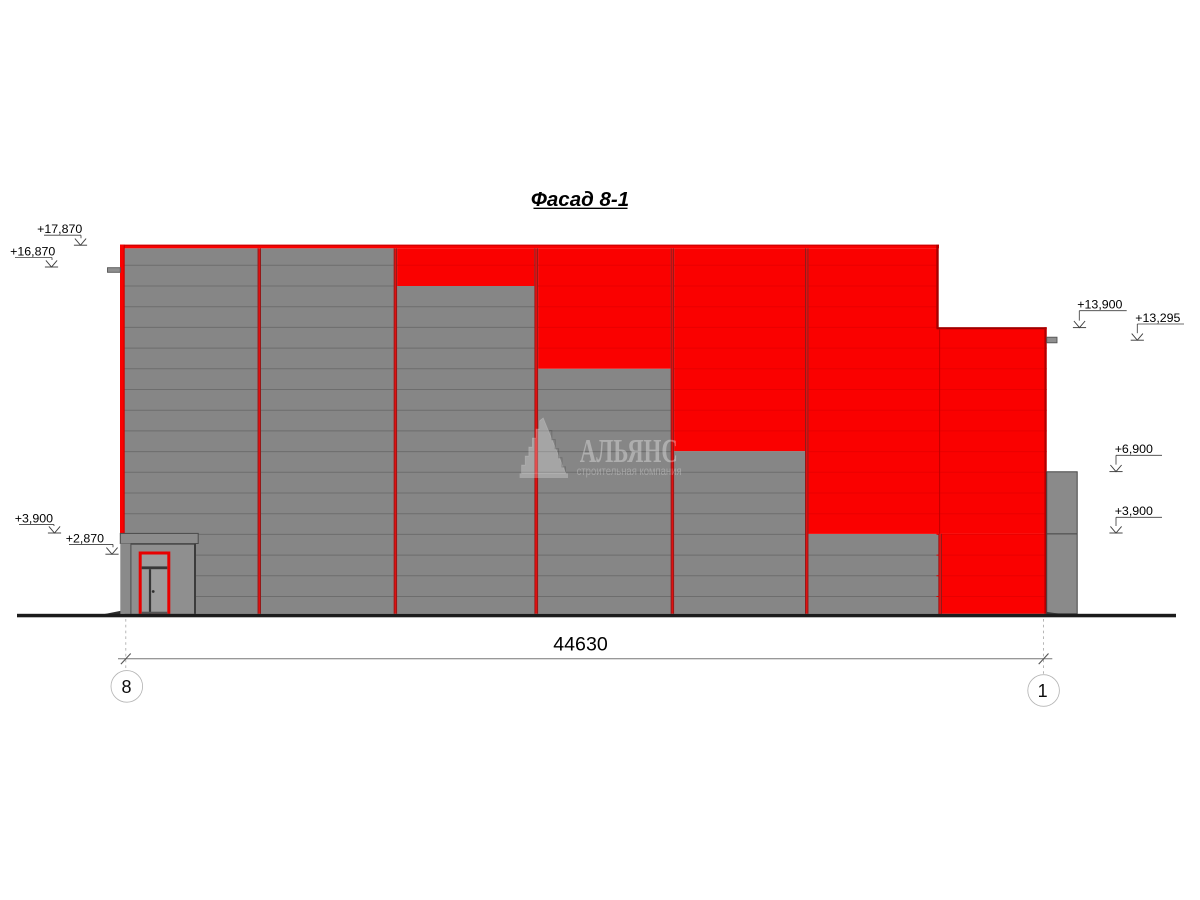 The height and width of the screenshot is (900, 1200). Describe the element at coordinates (629, 472) in the screenshot. I see `svg-text: строительная компания` at that location.